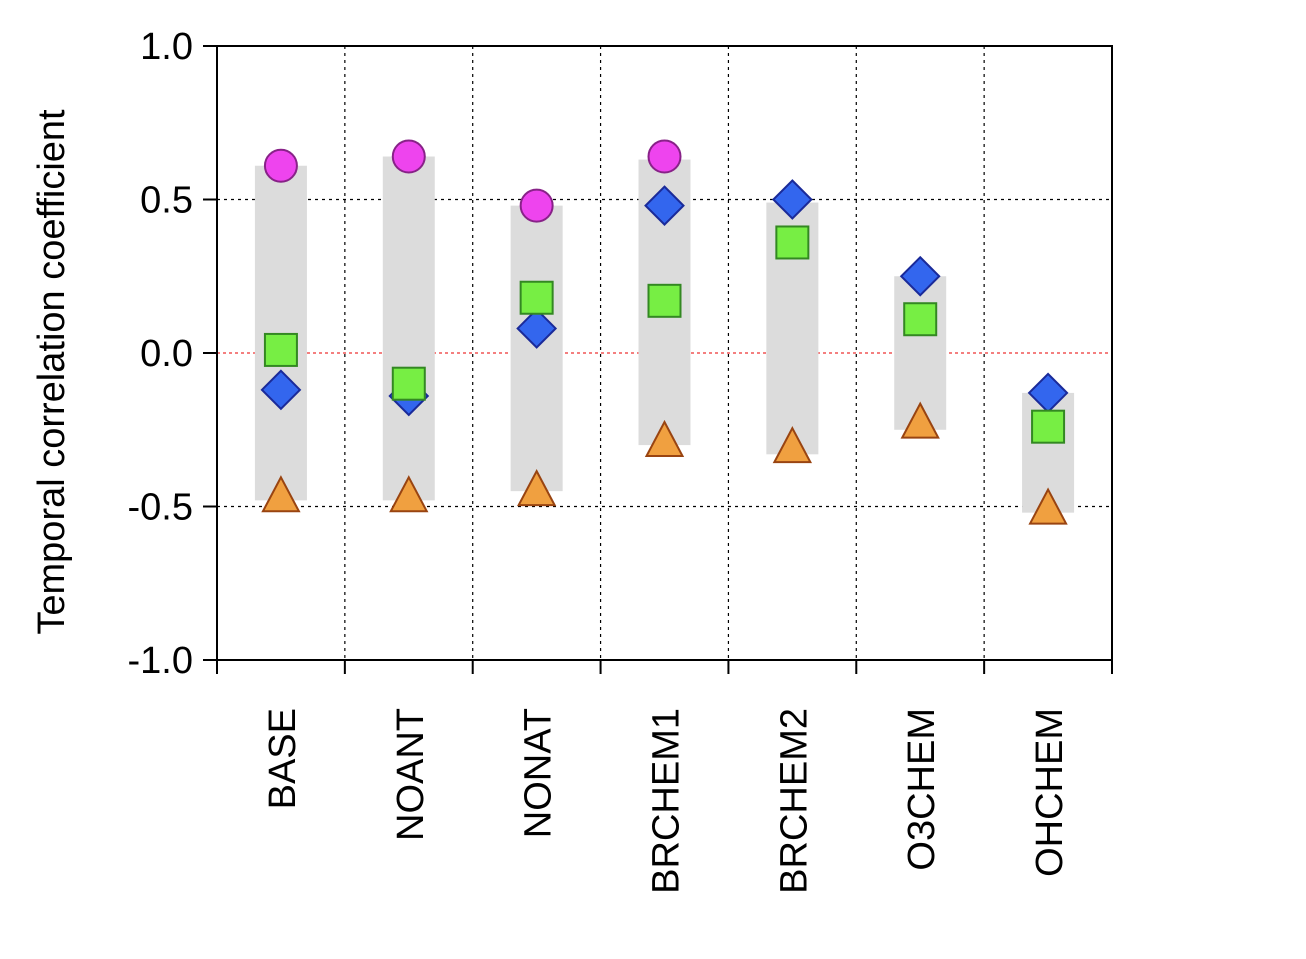  Describe the element at coordinates (166, 354) in the screenshot. I see `y-tick-label: 0.0` at that location.